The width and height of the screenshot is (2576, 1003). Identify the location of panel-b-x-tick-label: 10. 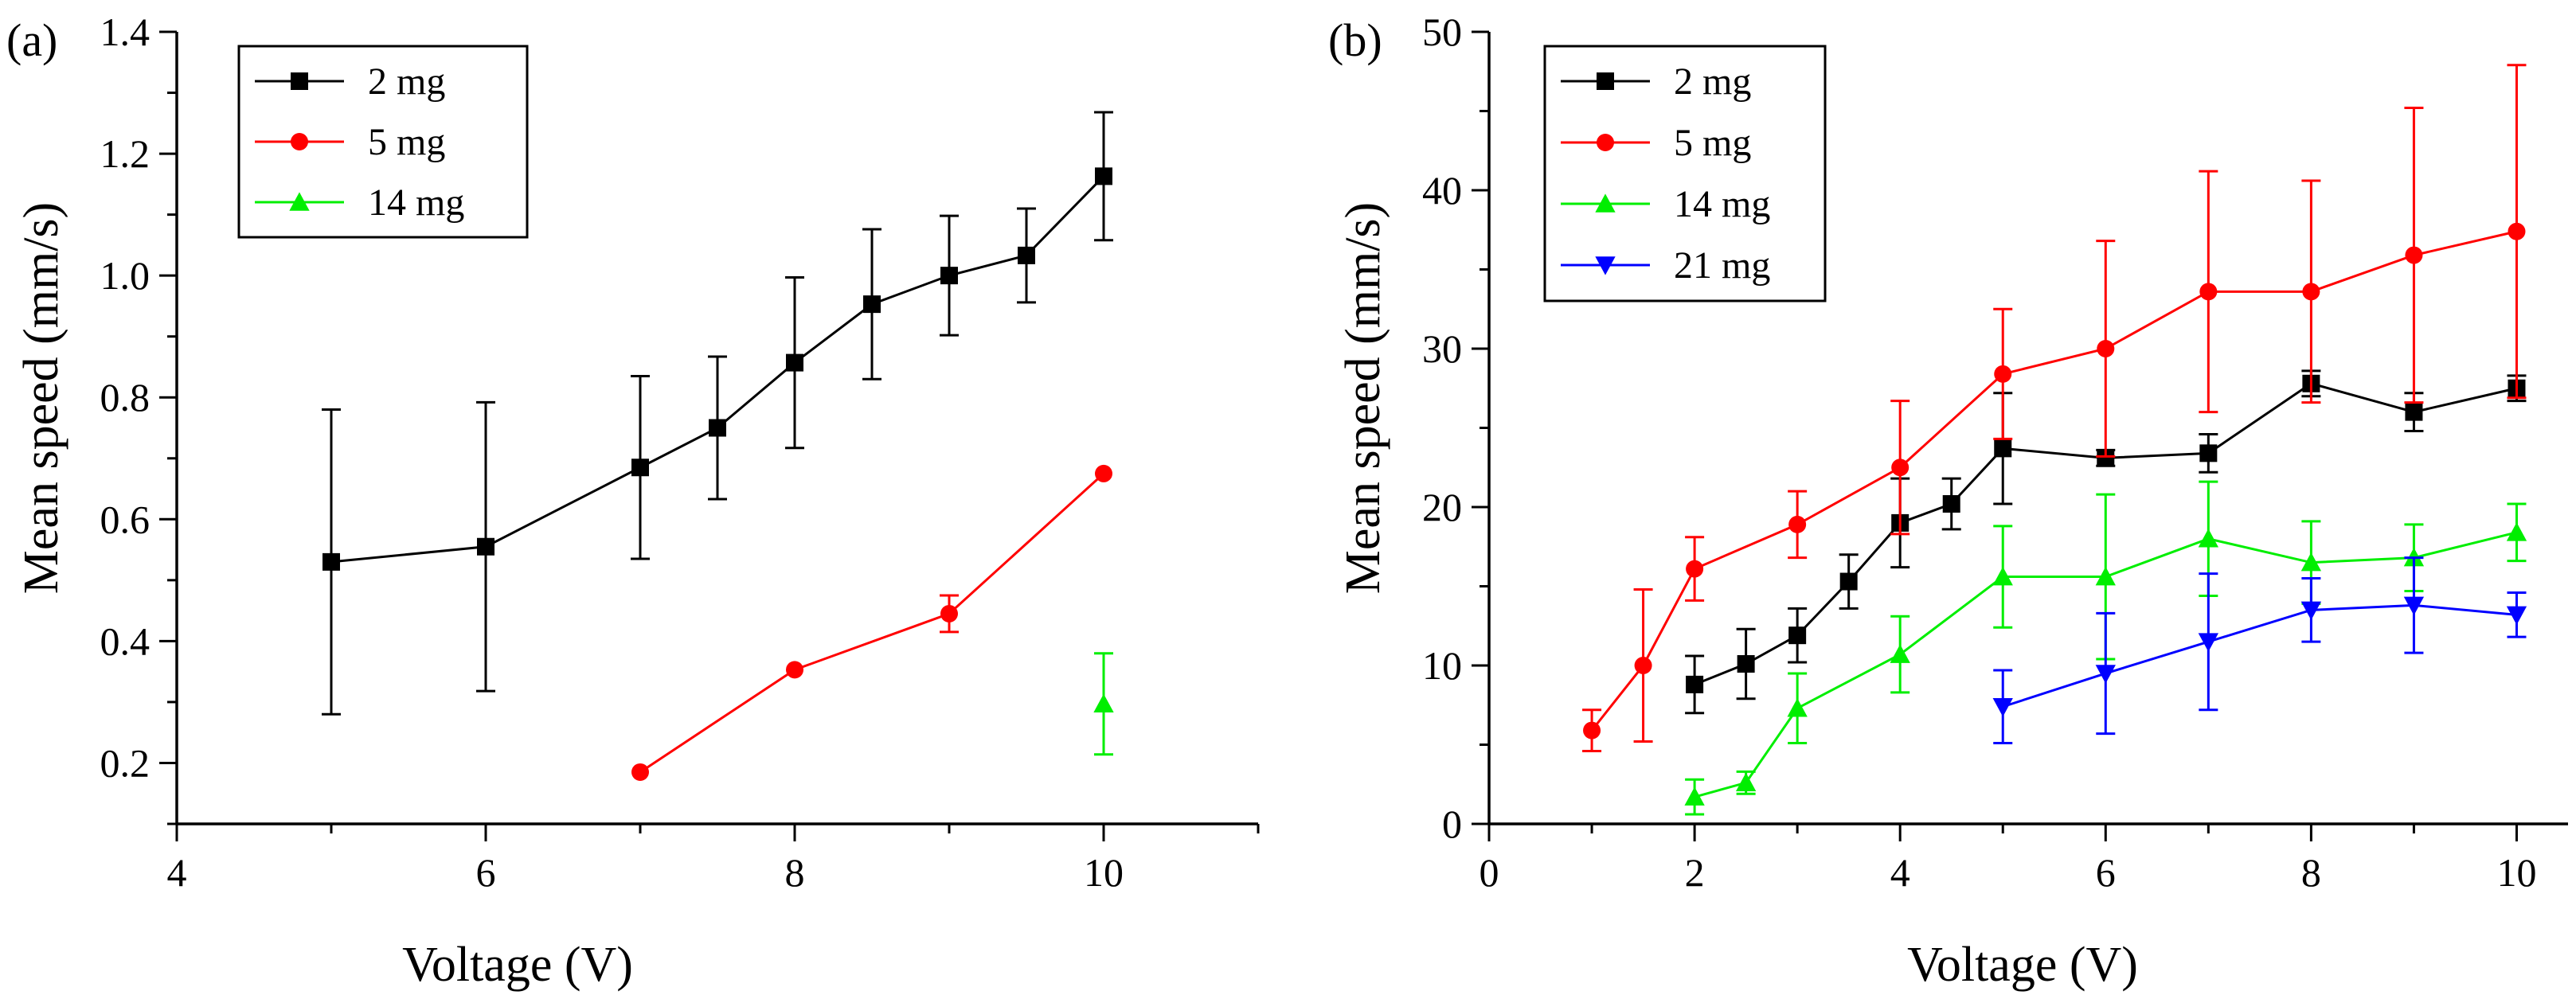
(2516, 872).